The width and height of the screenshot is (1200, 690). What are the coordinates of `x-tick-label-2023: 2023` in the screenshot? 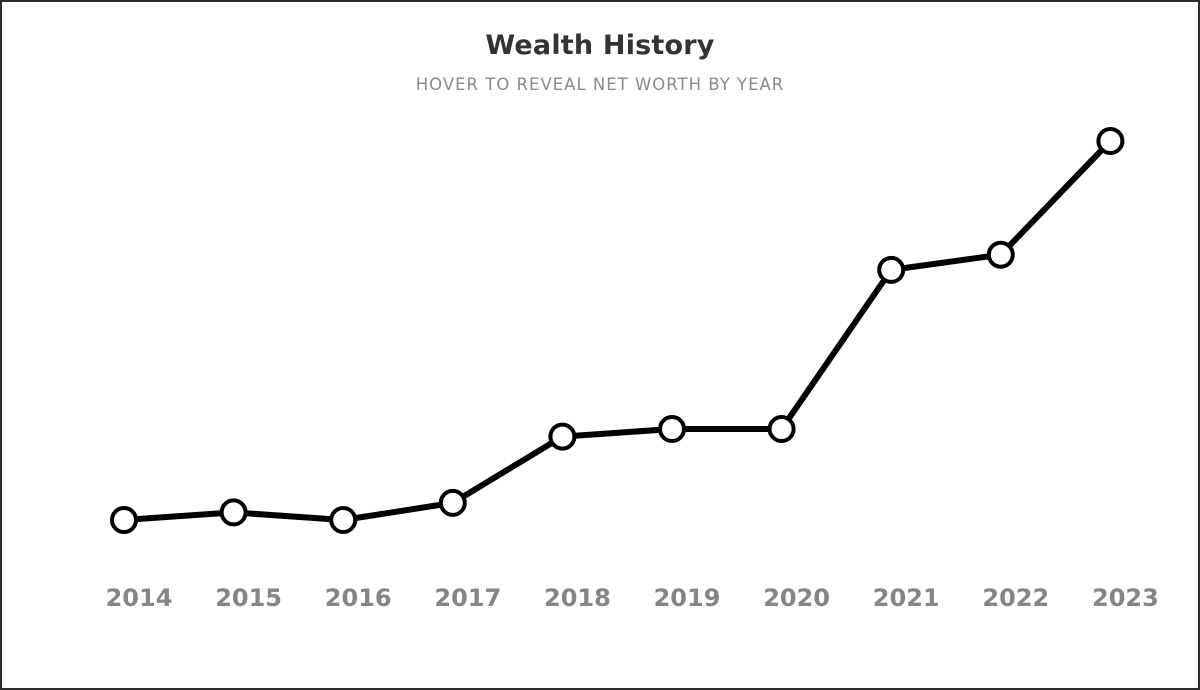 It's located at (1125, 598).